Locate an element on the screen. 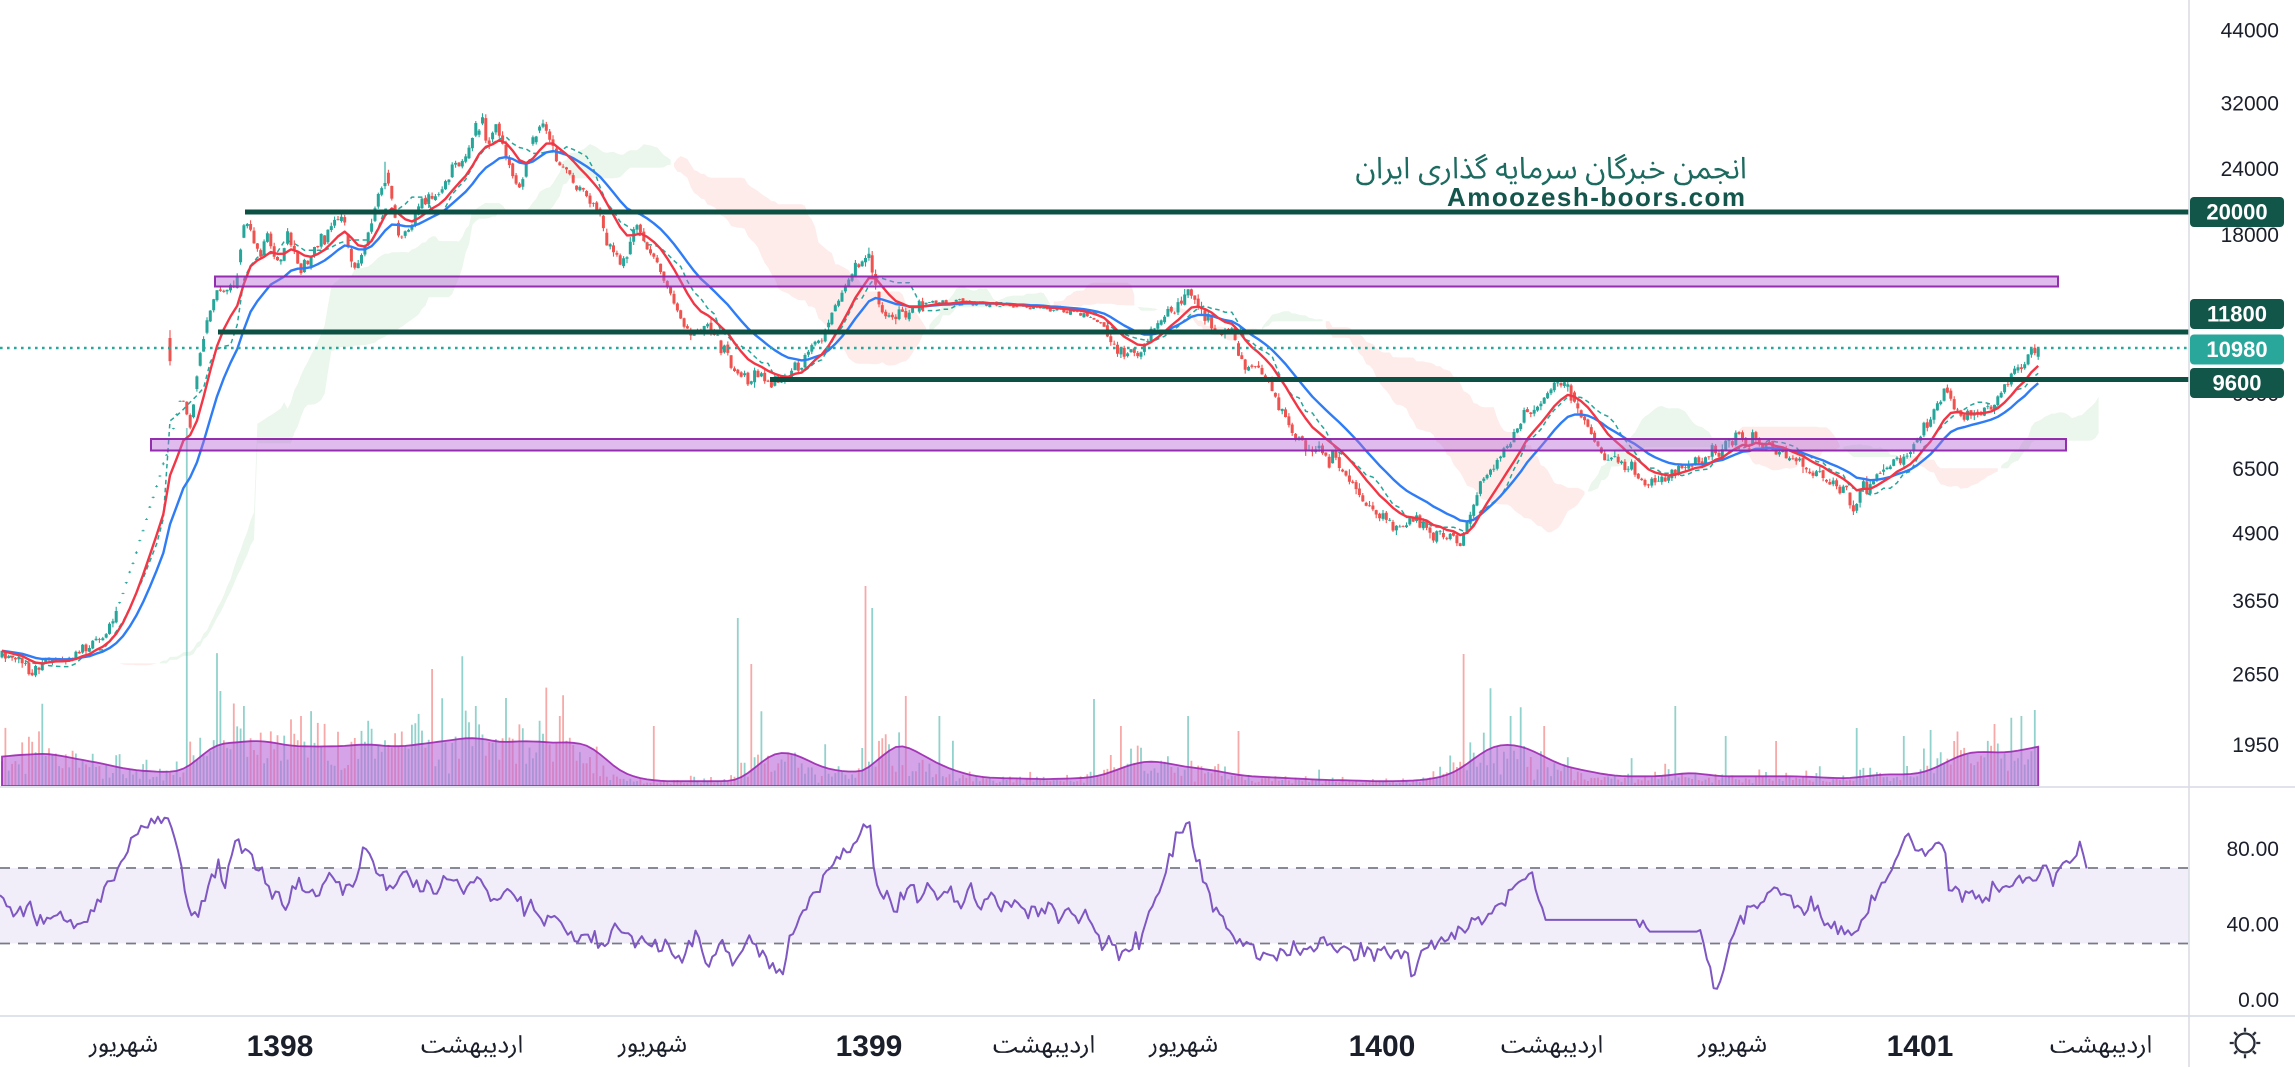 This screenshot has height=1067, width=2295. svg-text: 11800 is located at coordinates (2237, 314).